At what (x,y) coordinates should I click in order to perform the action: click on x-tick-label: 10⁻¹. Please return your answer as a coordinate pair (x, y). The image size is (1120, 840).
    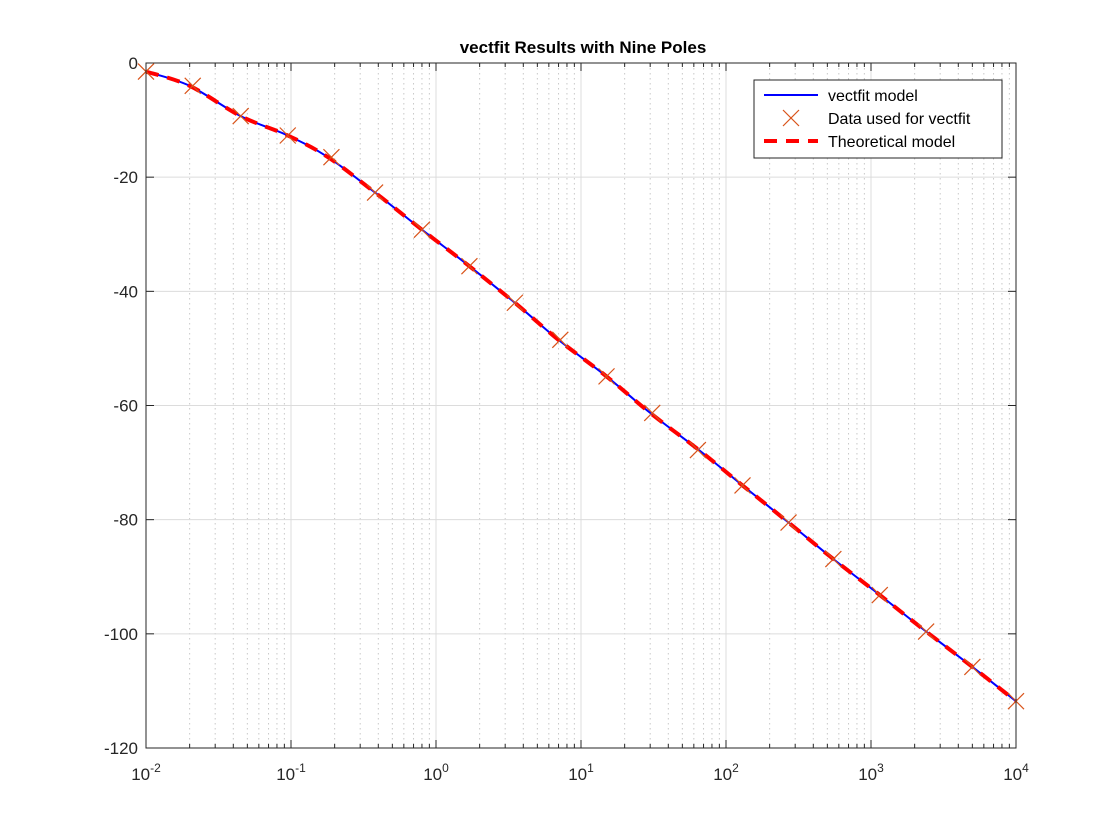
    Looking at the image, I should click on (291, 772).